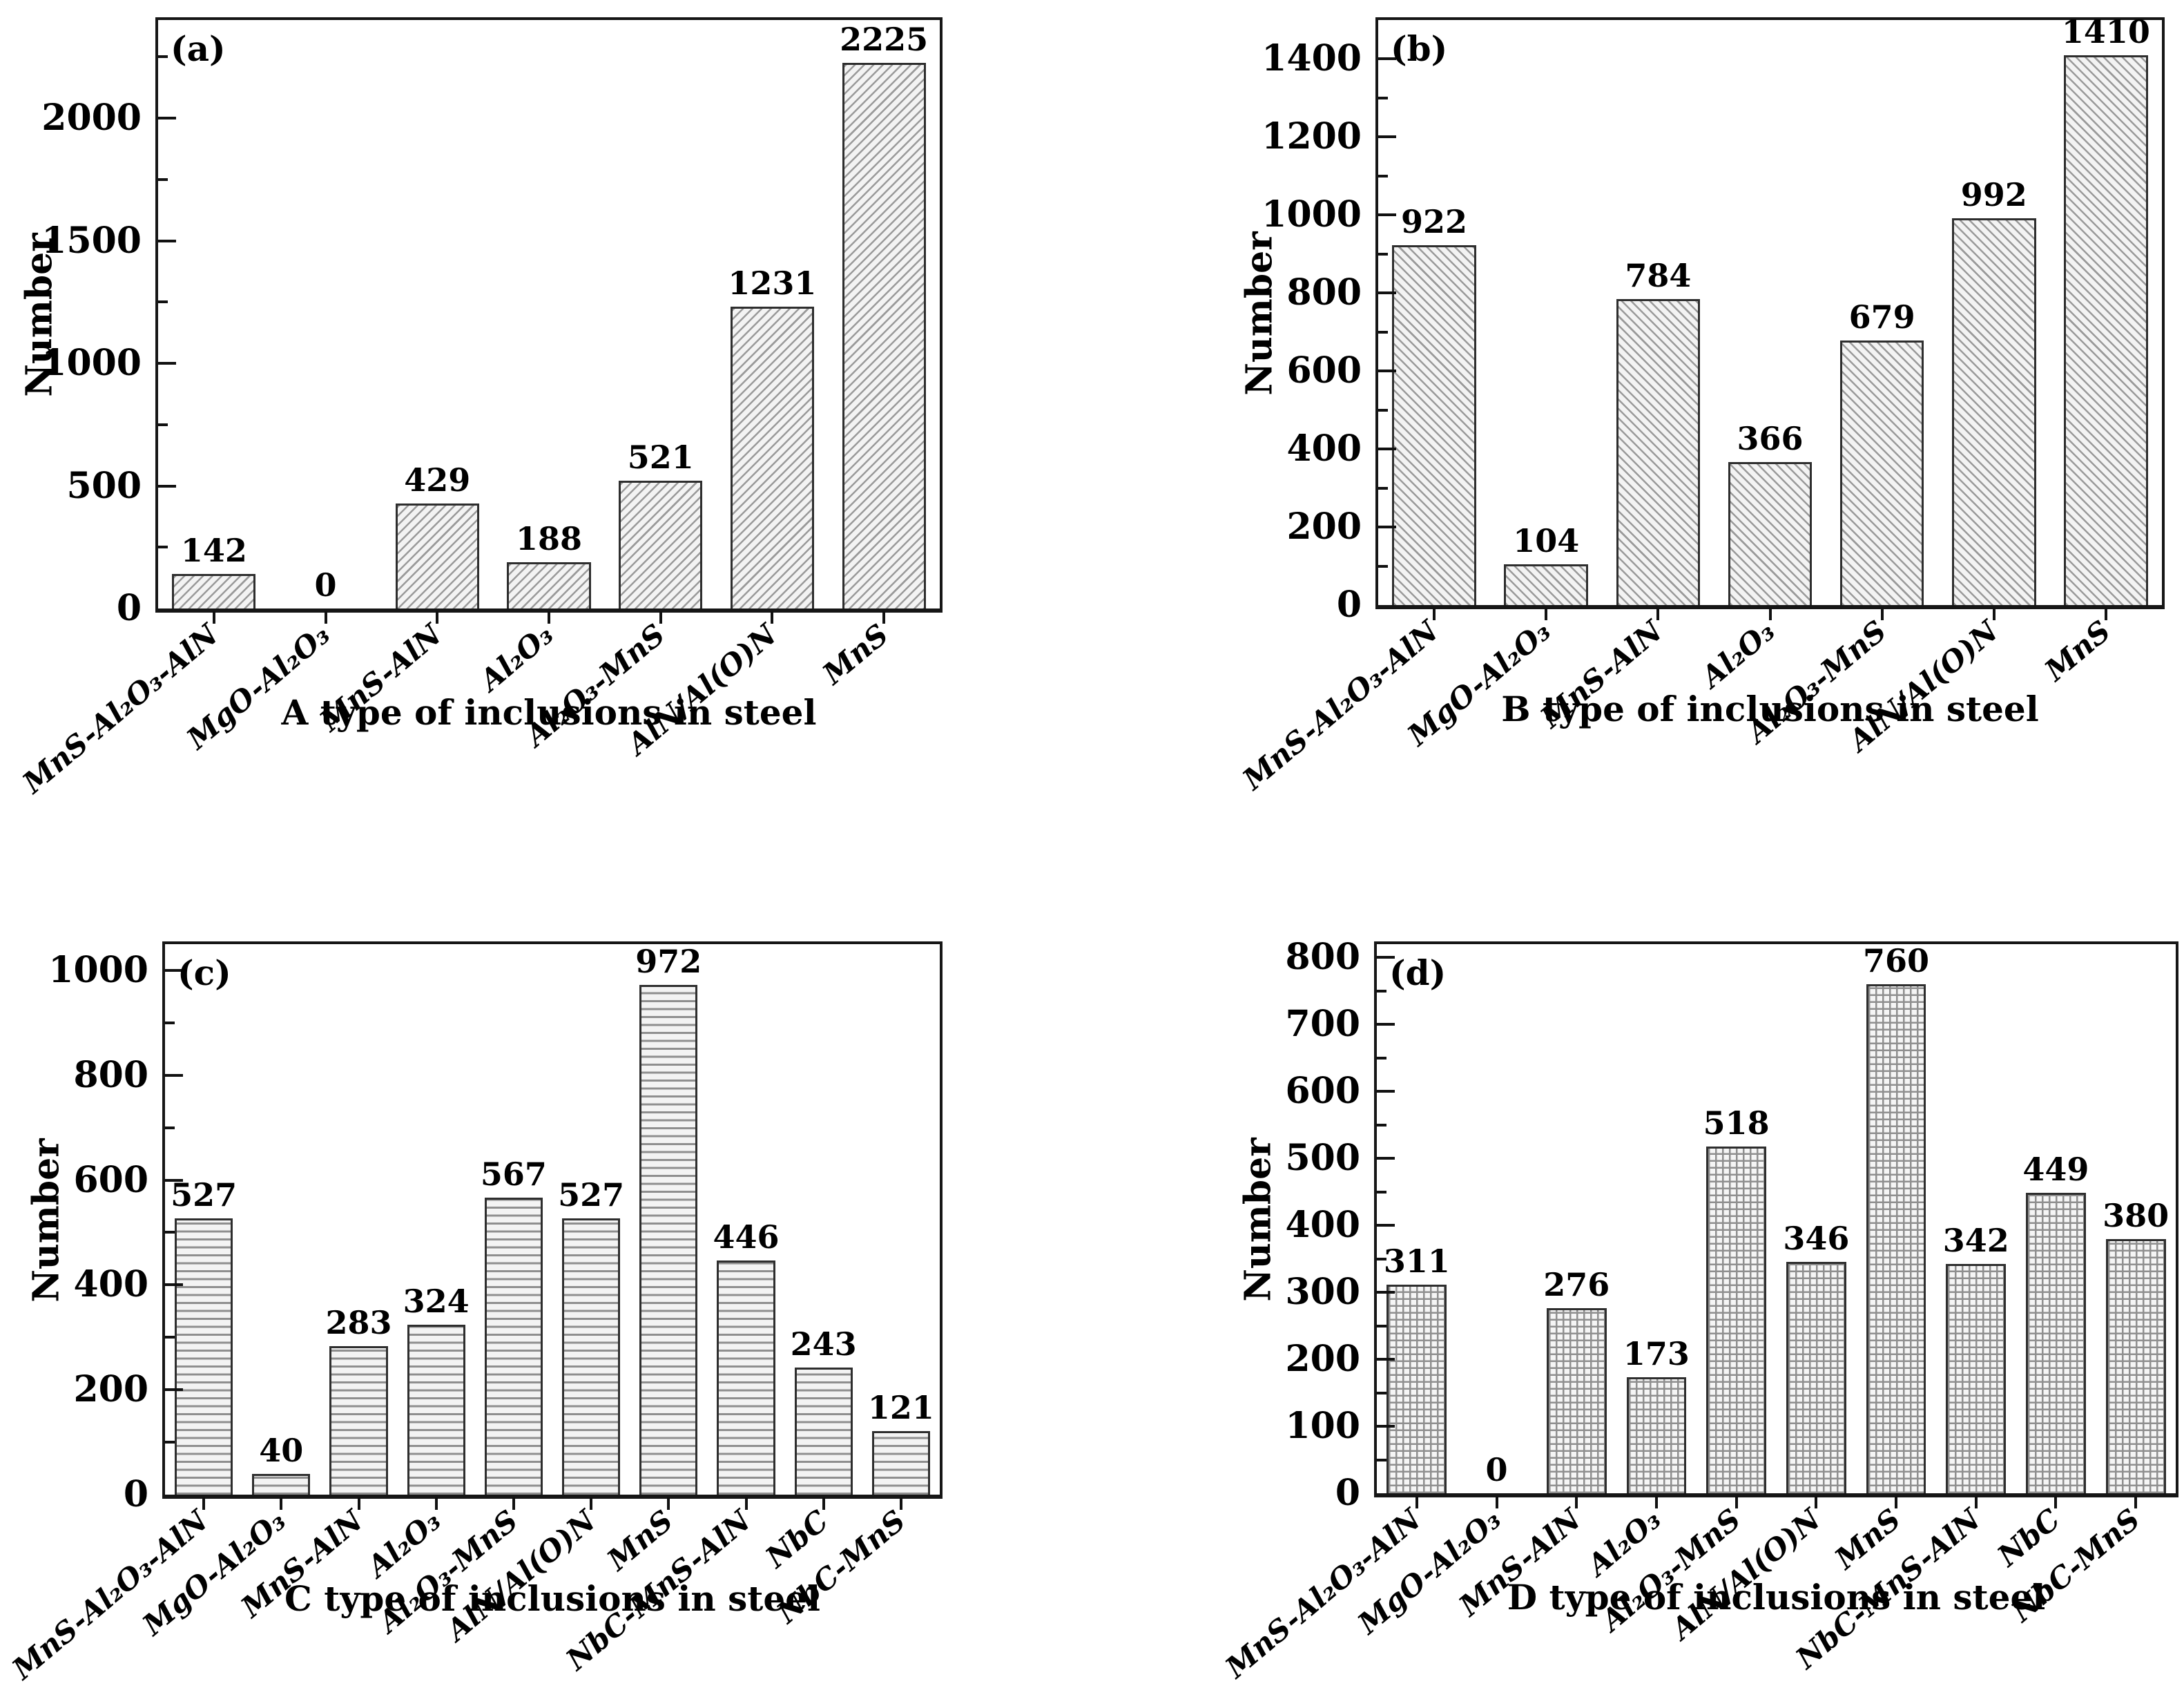 This screenshot has width=2184, height=1697. I want to click on plot-area-c, so click(552, 1220).